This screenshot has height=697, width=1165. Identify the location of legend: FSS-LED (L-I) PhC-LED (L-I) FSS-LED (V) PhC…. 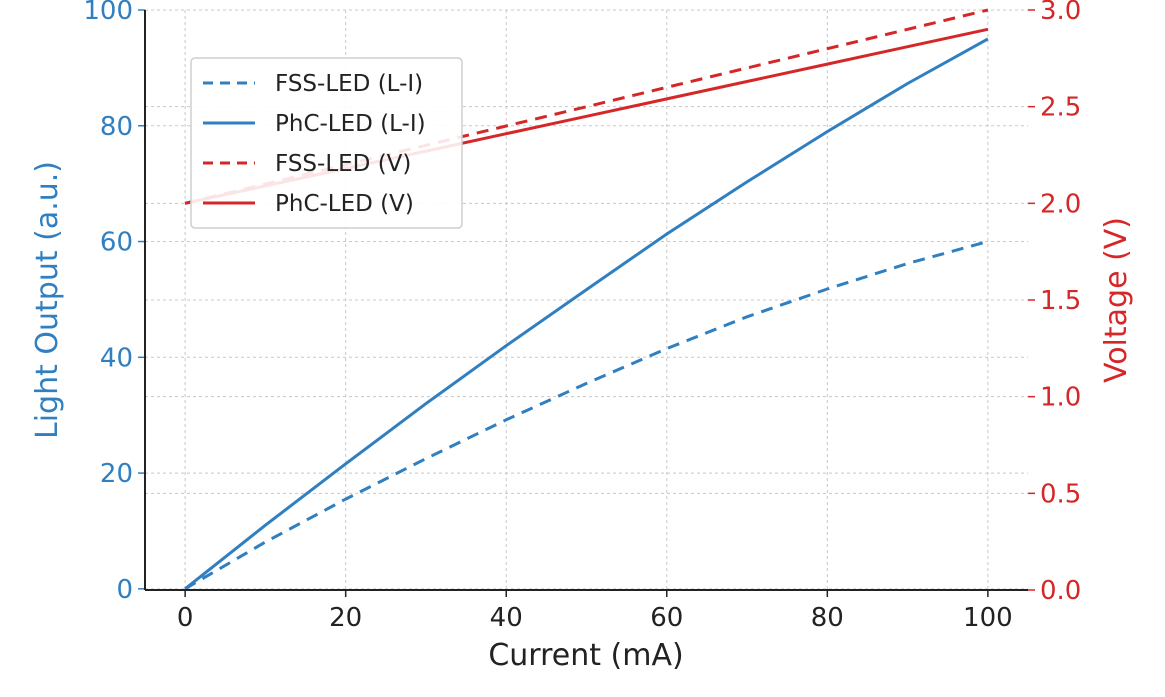
(326, 143).